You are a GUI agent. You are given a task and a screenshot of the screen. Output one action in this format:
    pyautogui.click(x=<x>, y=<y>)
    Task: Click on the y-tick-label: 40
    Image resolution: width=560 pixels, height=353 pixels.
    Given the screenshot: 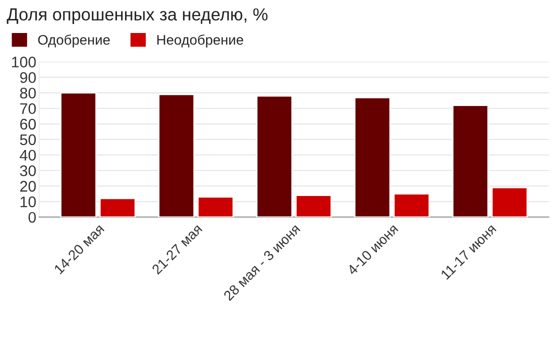 What is the action you would take?
    pyautogui.click(x=28, y=155)
    